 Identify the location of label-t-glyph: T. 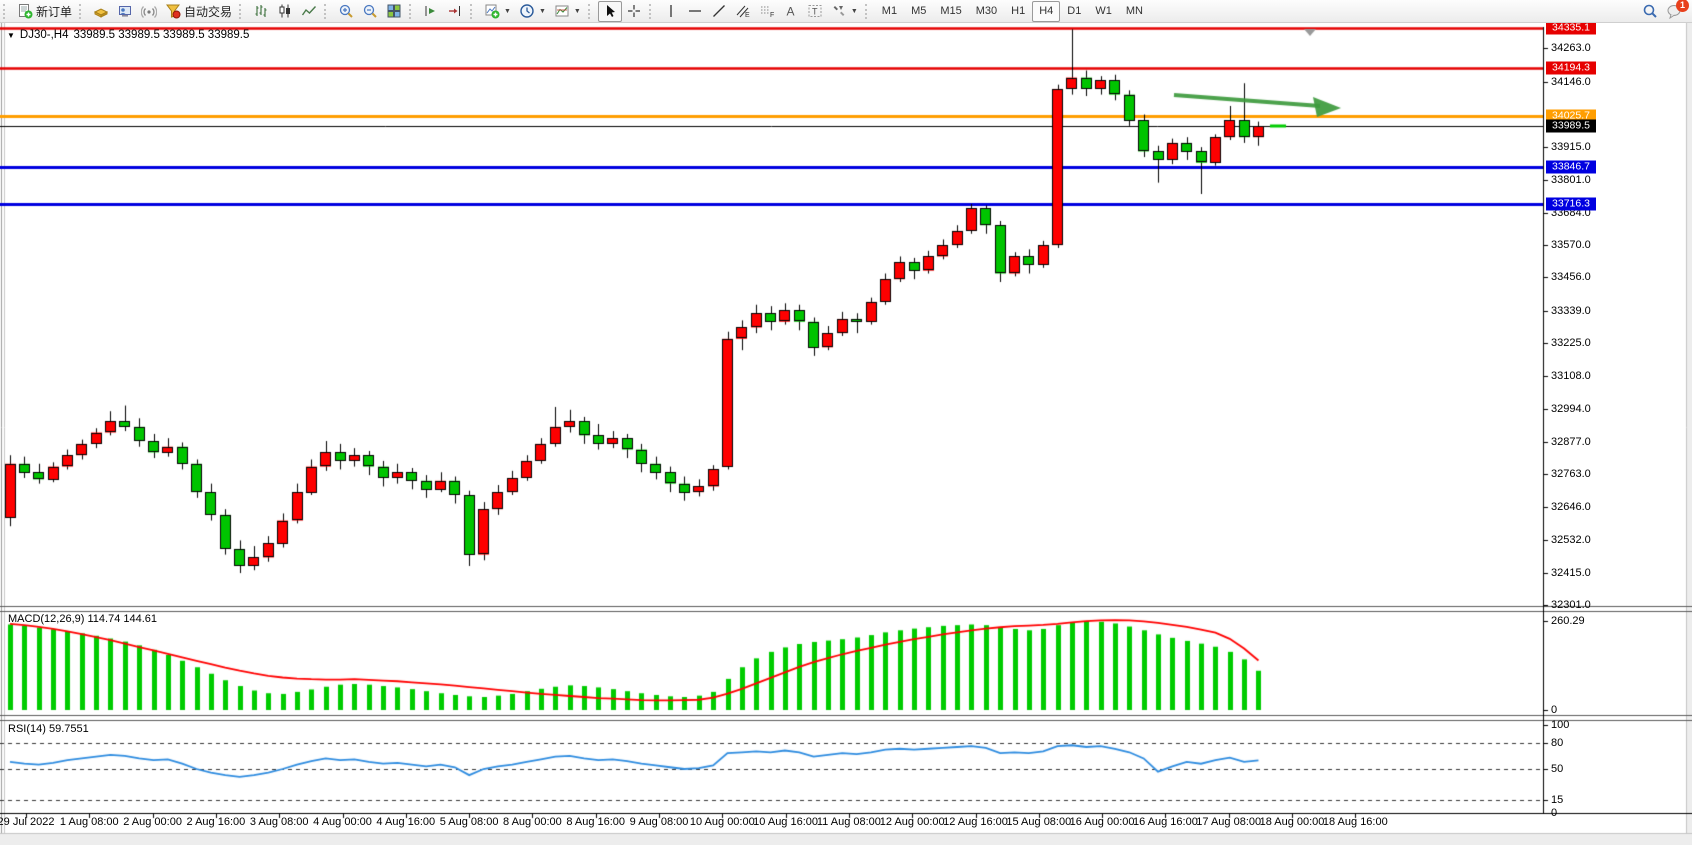
(815, 12).